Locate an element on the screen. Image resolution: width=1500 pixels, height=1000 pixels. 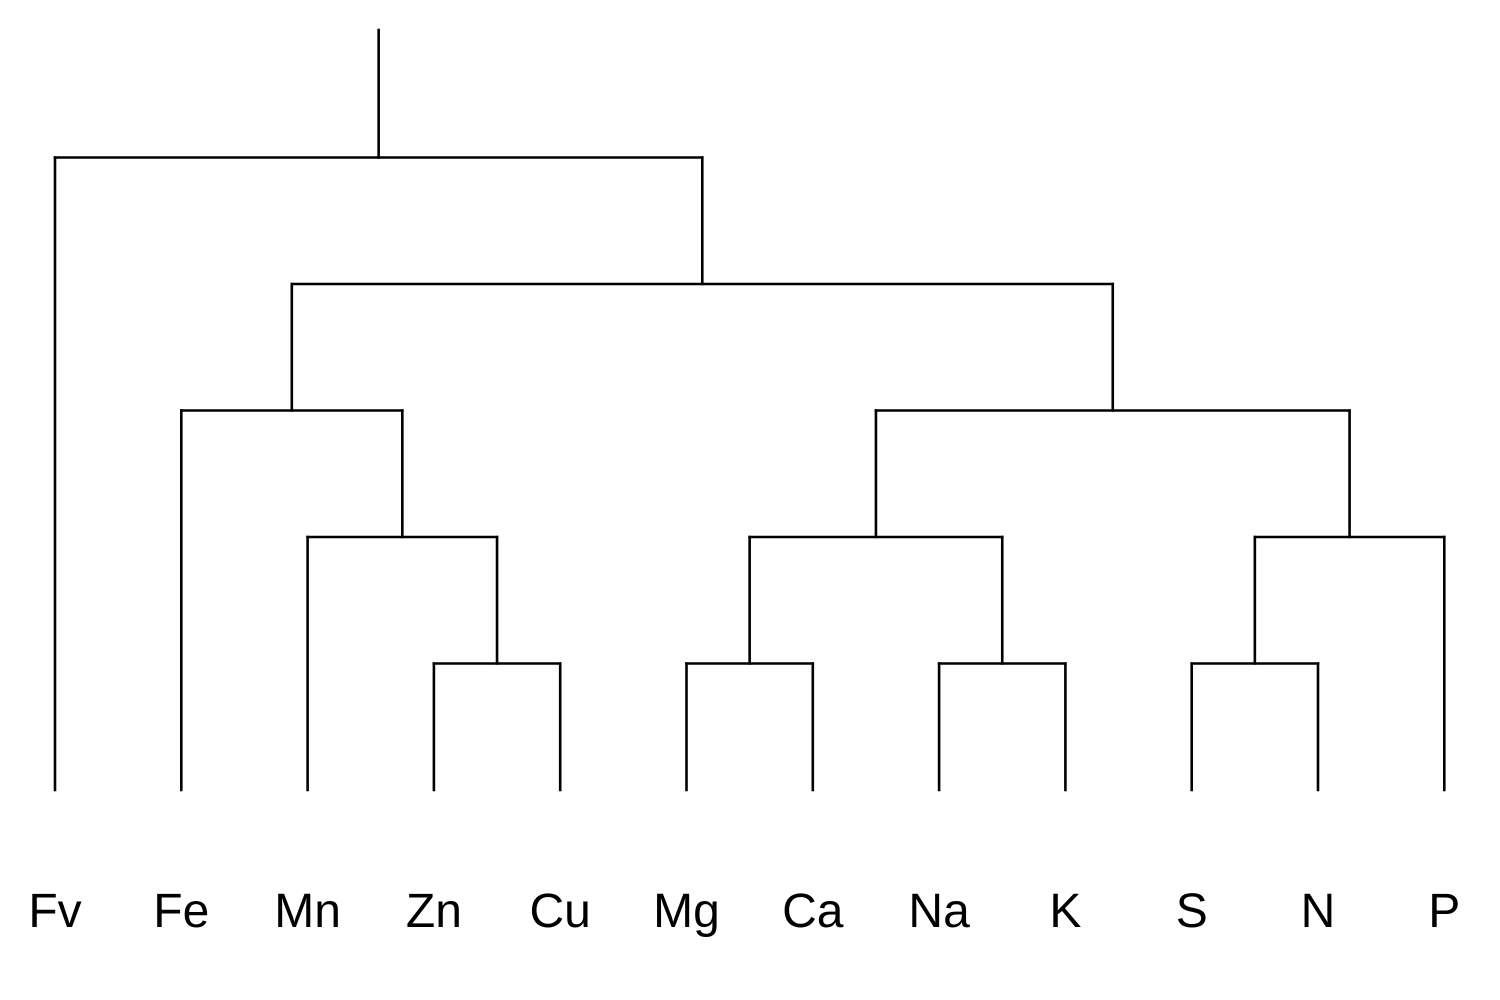
leaf-label-ca: Ca is located at coordinates (813, 911).